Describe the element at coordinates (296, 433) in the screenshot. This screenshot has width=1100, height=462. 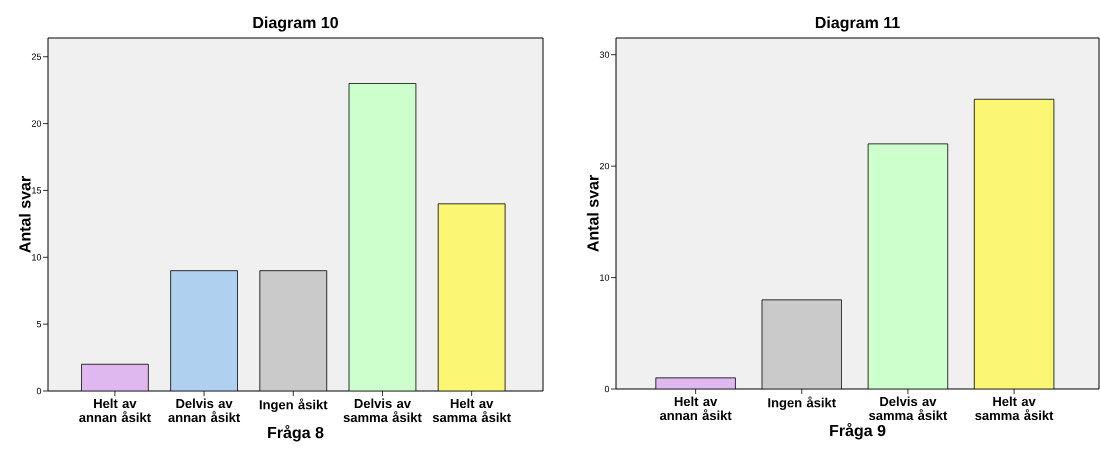
I see `x-axis-title: Fråga 8` at that location.